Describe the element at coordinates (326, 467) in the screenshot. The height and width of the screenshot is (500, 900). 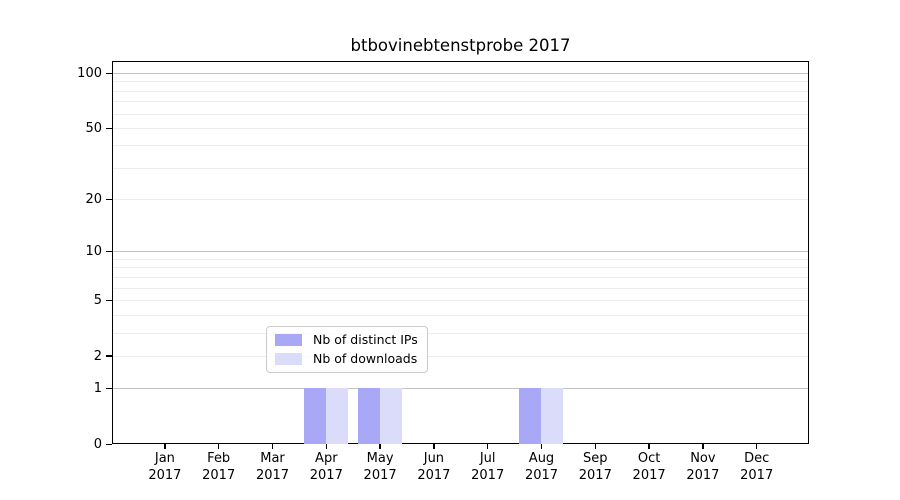
I see `x-tick-label: Apr 2017` at that location.